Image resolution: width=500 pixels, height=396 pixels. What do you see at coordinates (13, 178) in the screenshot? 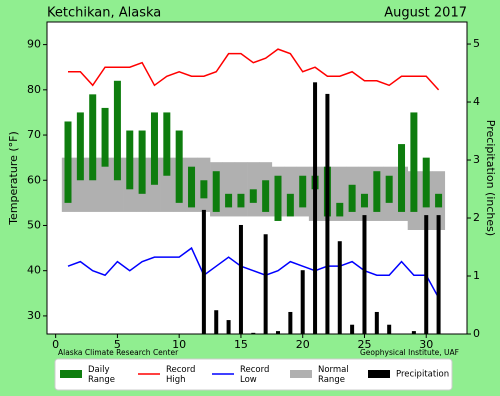
I see `y-axis-label: Temperature (°F)` at bounding box center [13, 178].